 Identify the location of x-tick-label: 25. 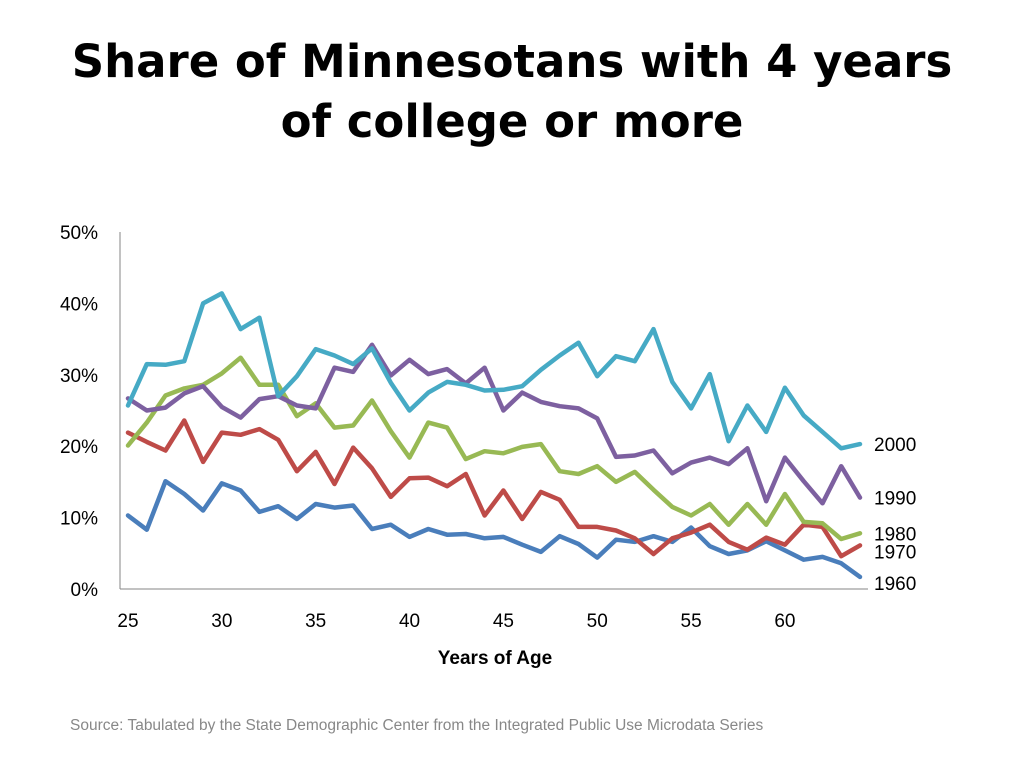
(127, 621).